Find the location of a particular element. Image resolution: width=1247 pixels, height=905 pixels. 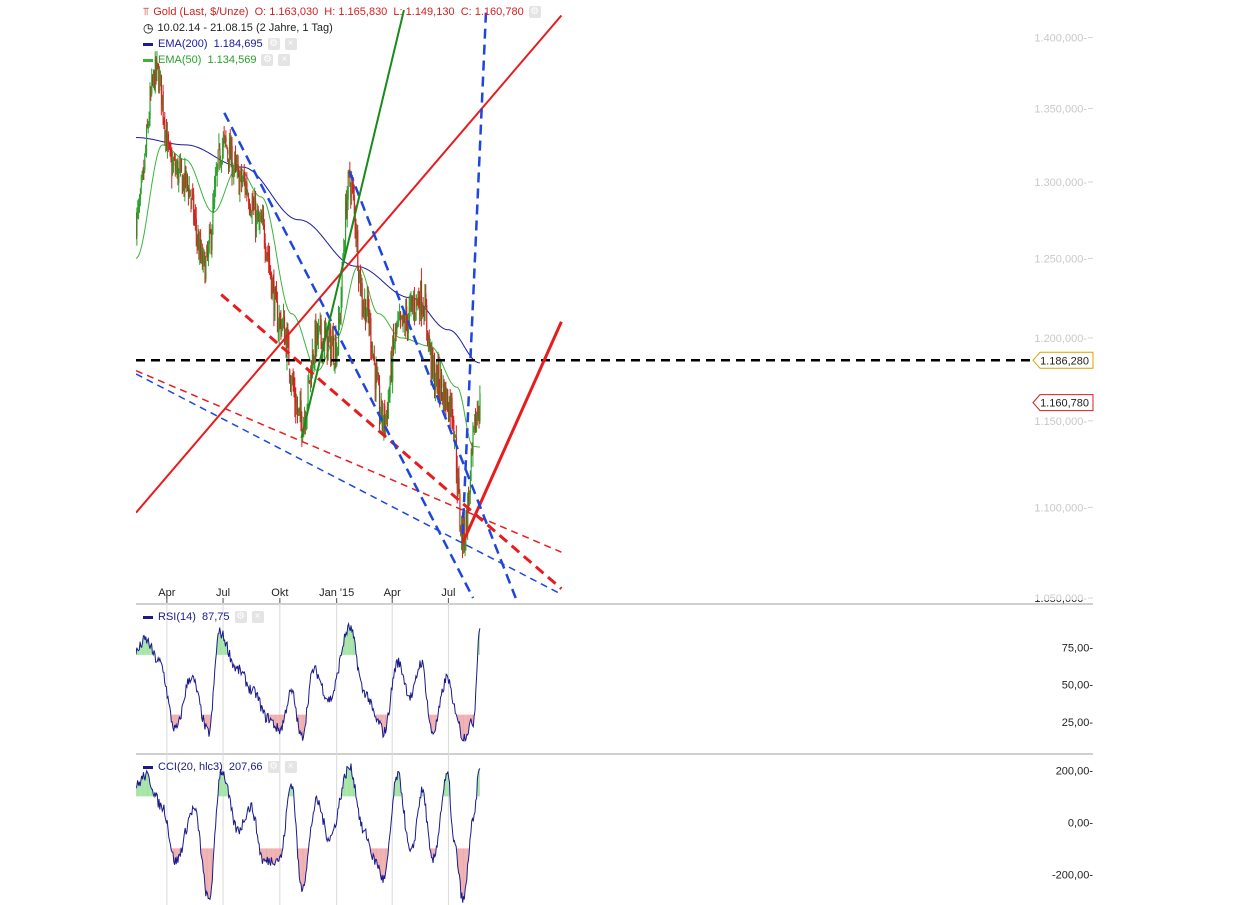

trend-green-steep is located at coordinates (352, 224).